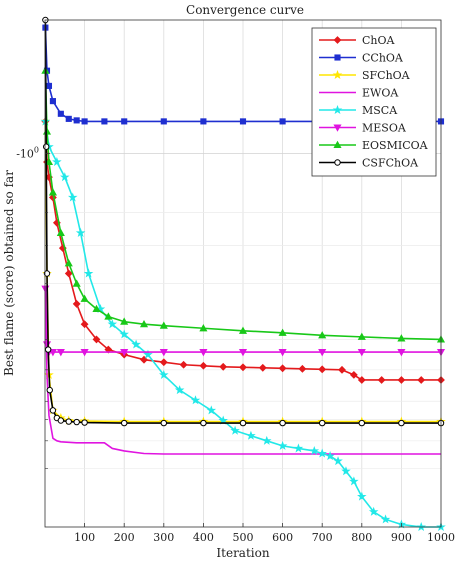  Describe the element at coordinates (84, 537) in the screenshot. I see `x-tick-label: 100` at that location.